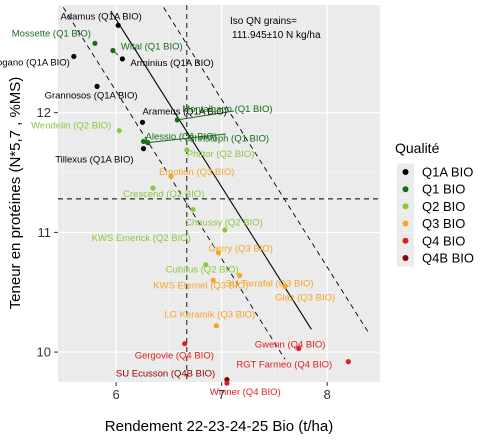  Describe the element at coordinates (181, 136) in the screenshot. I see `point-label: Alessio (Q1 BIO)` at that location.